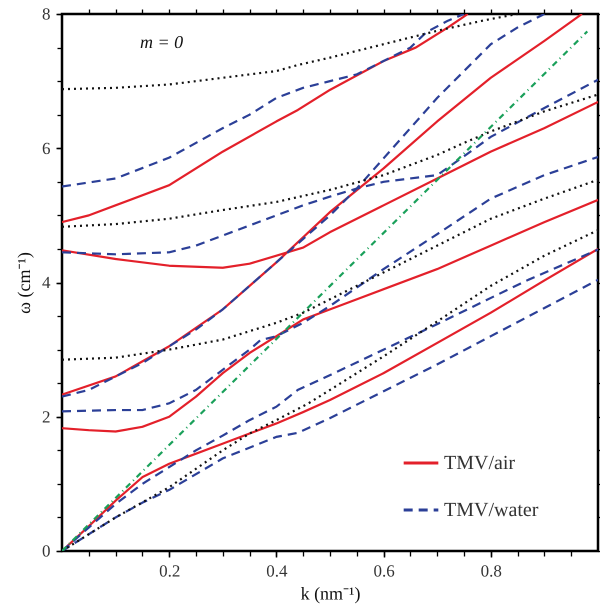  Describe the element at coordinates (491, 571) in the screenshot. I see `x-tick-label: 0.8` at that location.